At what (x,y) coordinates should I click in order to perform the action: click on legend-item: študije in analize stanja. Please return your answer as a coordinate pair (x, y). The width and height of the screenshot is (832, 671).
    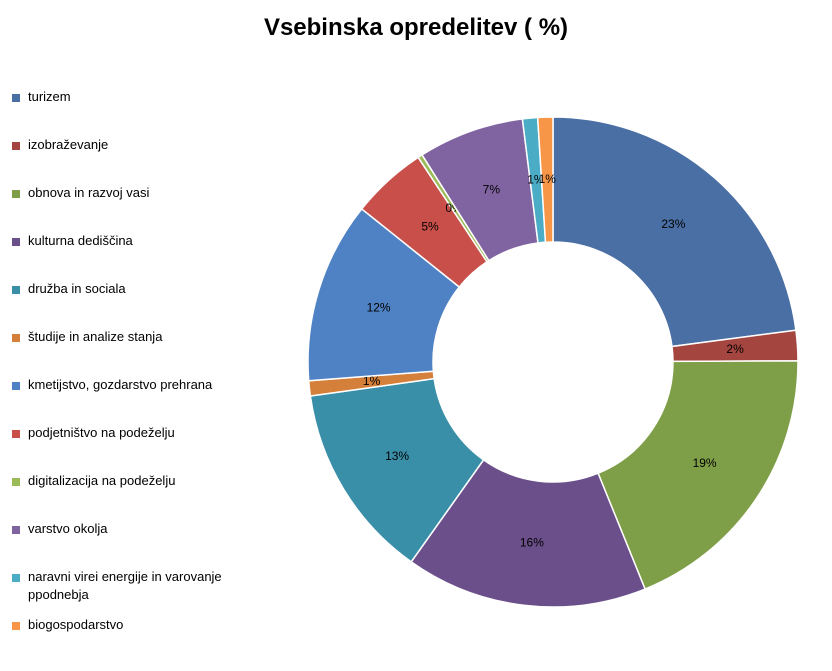
    Looking at the image, I should click on (137, 352).